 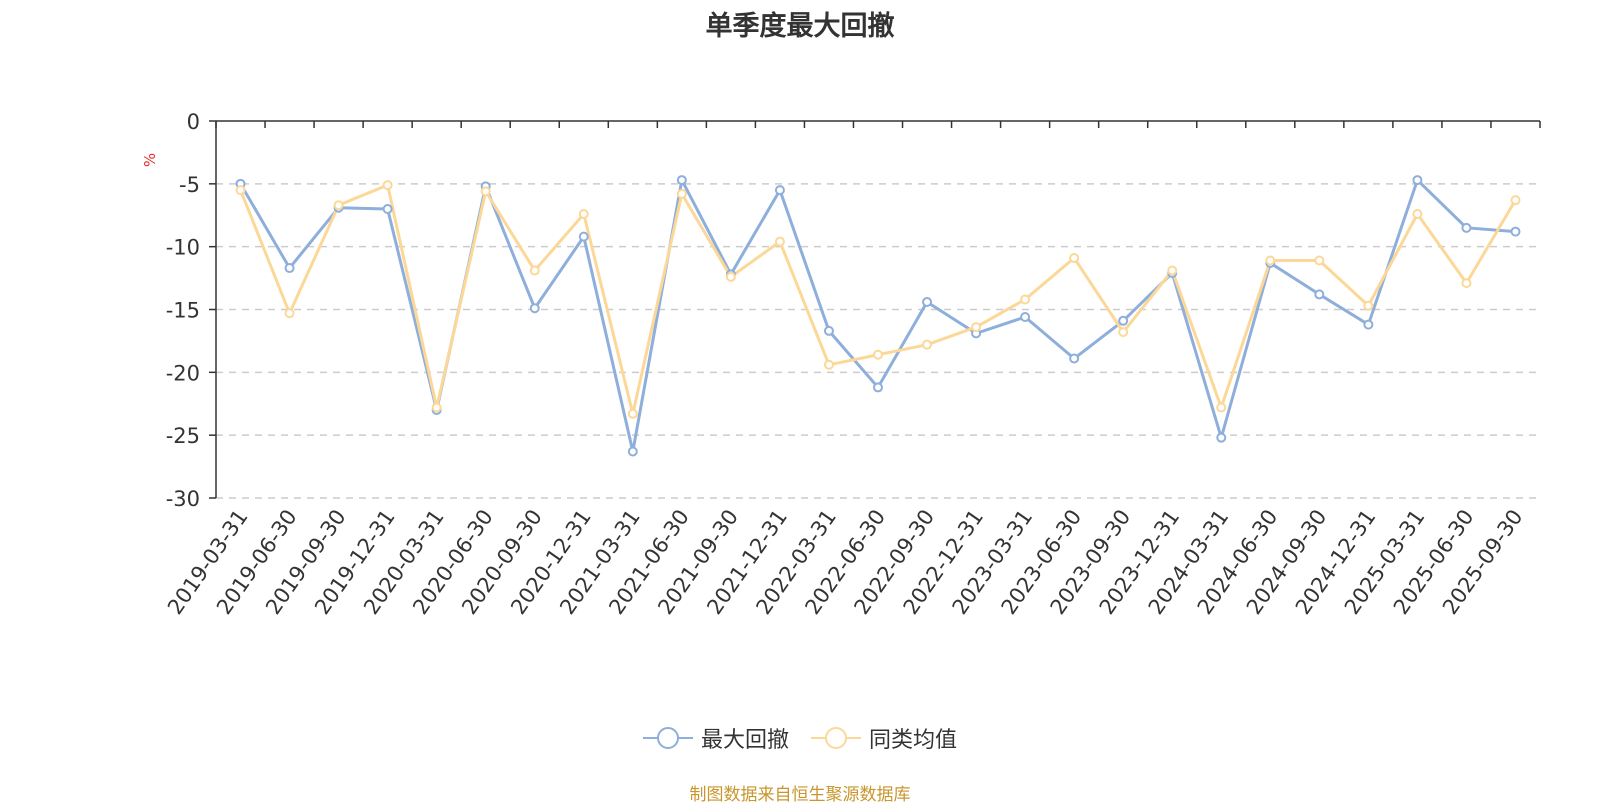 I want to click on source-note: 制图数据来自恒生聚源数据库, so click(x=800, y=795).